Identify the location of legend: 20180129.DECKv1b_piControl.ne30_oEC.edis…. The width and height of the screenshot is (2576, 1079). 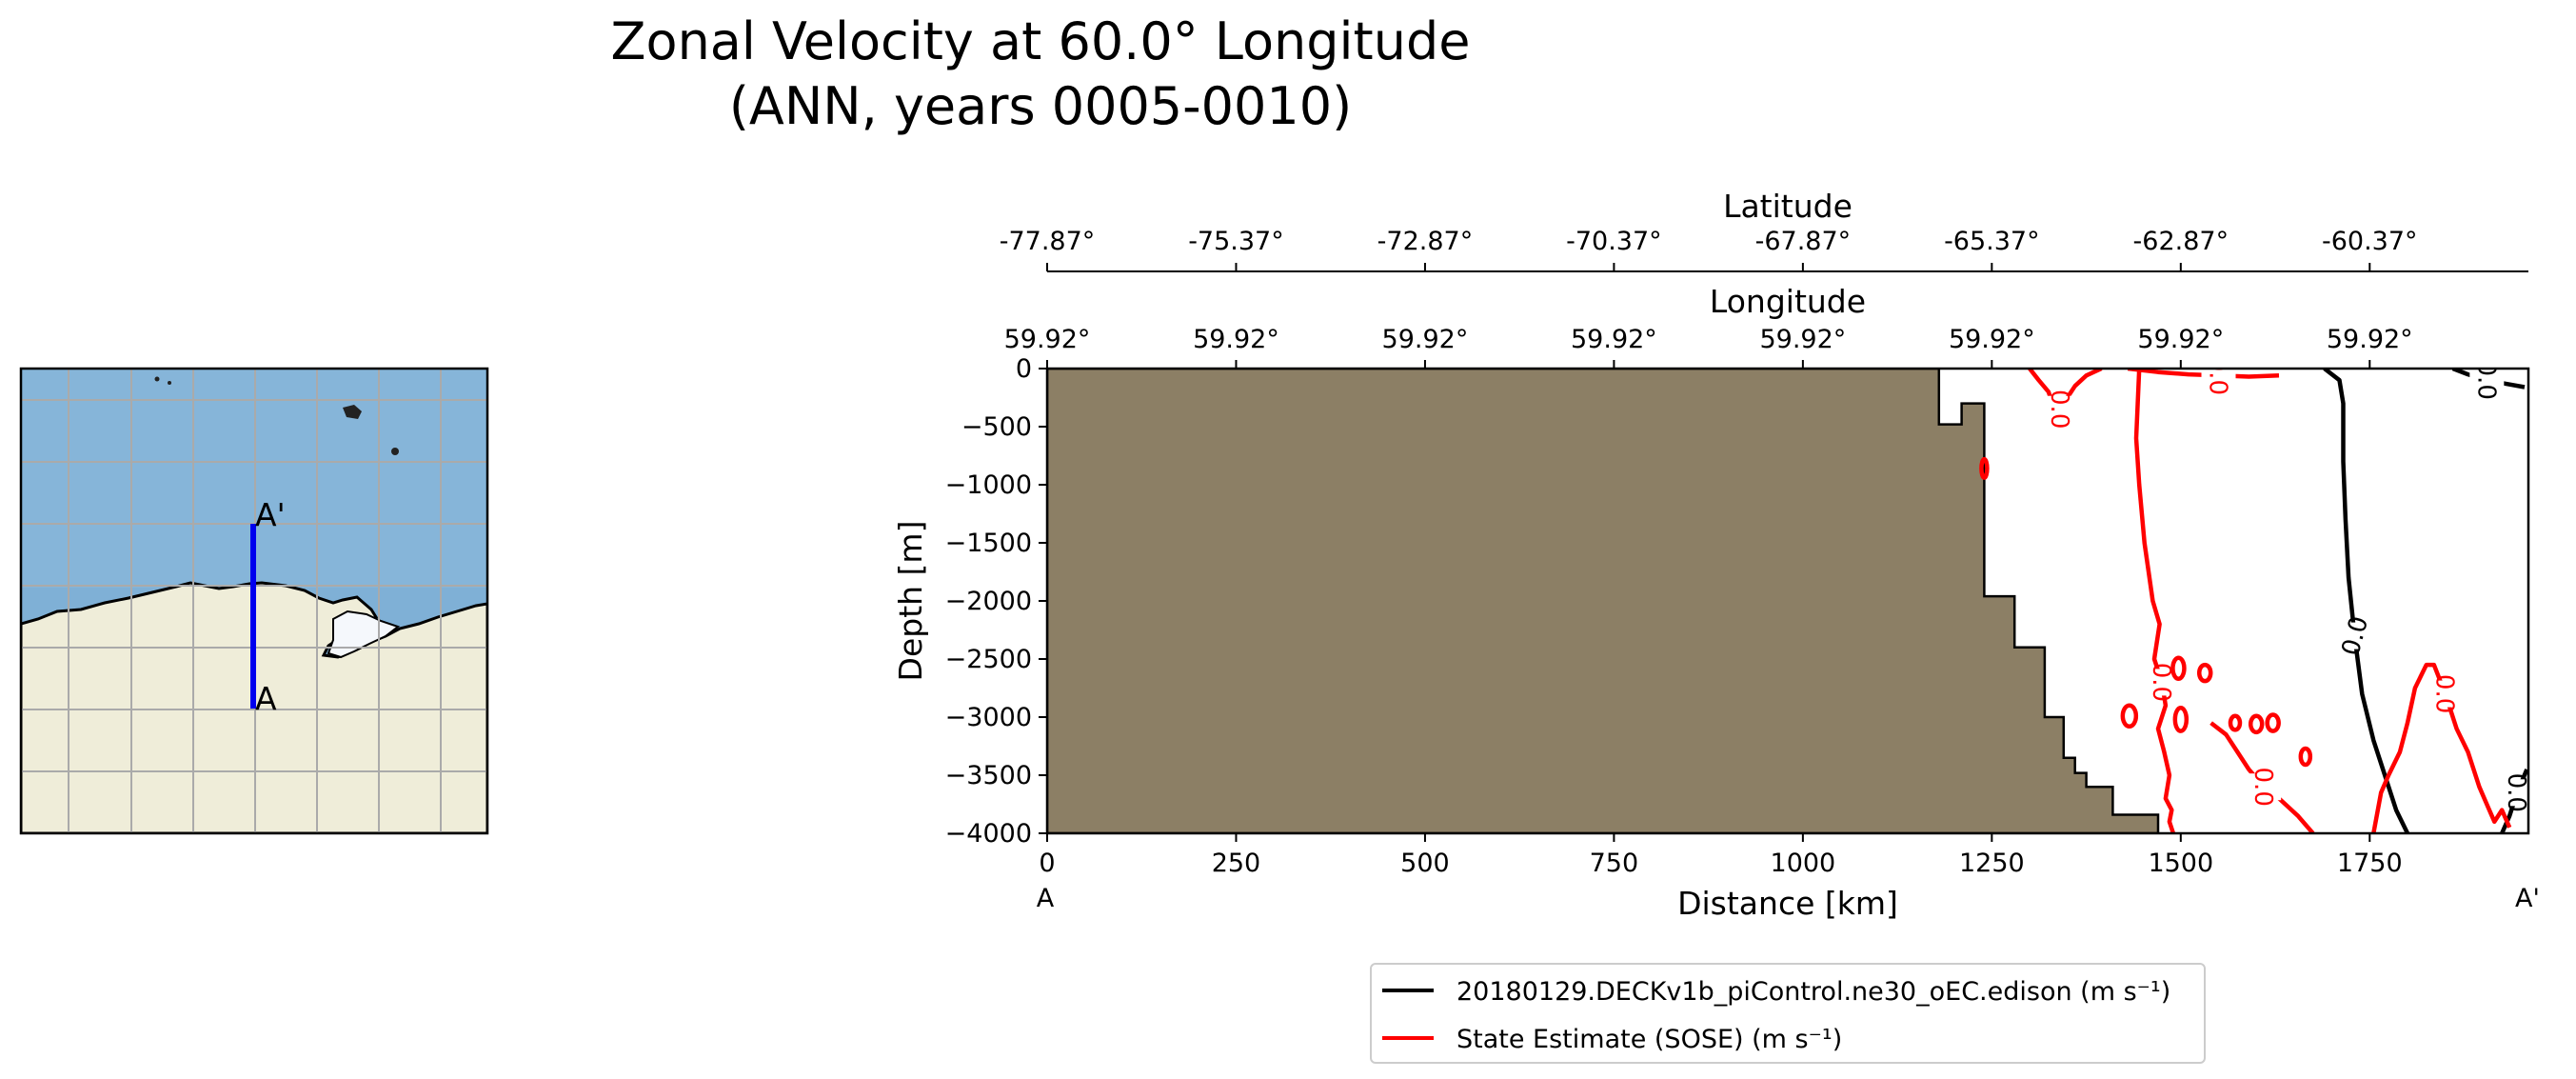
(1788, 1013).